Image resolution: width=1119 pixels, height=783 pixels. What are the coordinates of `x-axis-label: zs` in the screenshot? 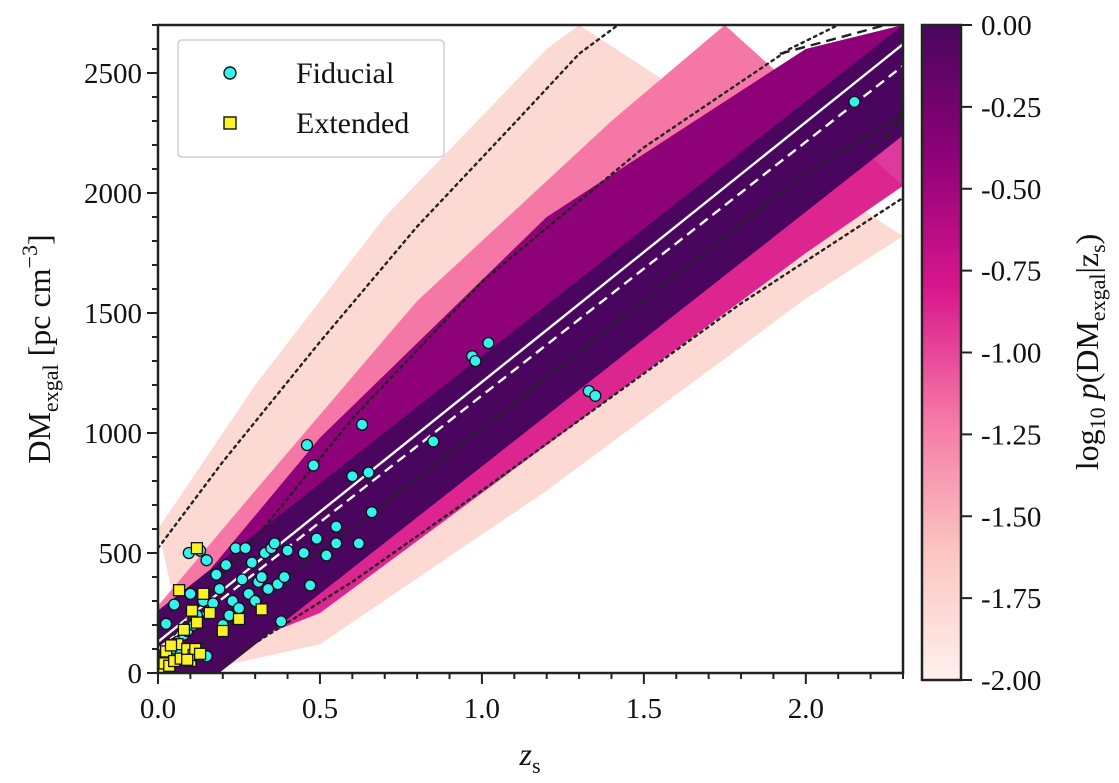 It's located at (529, 757).